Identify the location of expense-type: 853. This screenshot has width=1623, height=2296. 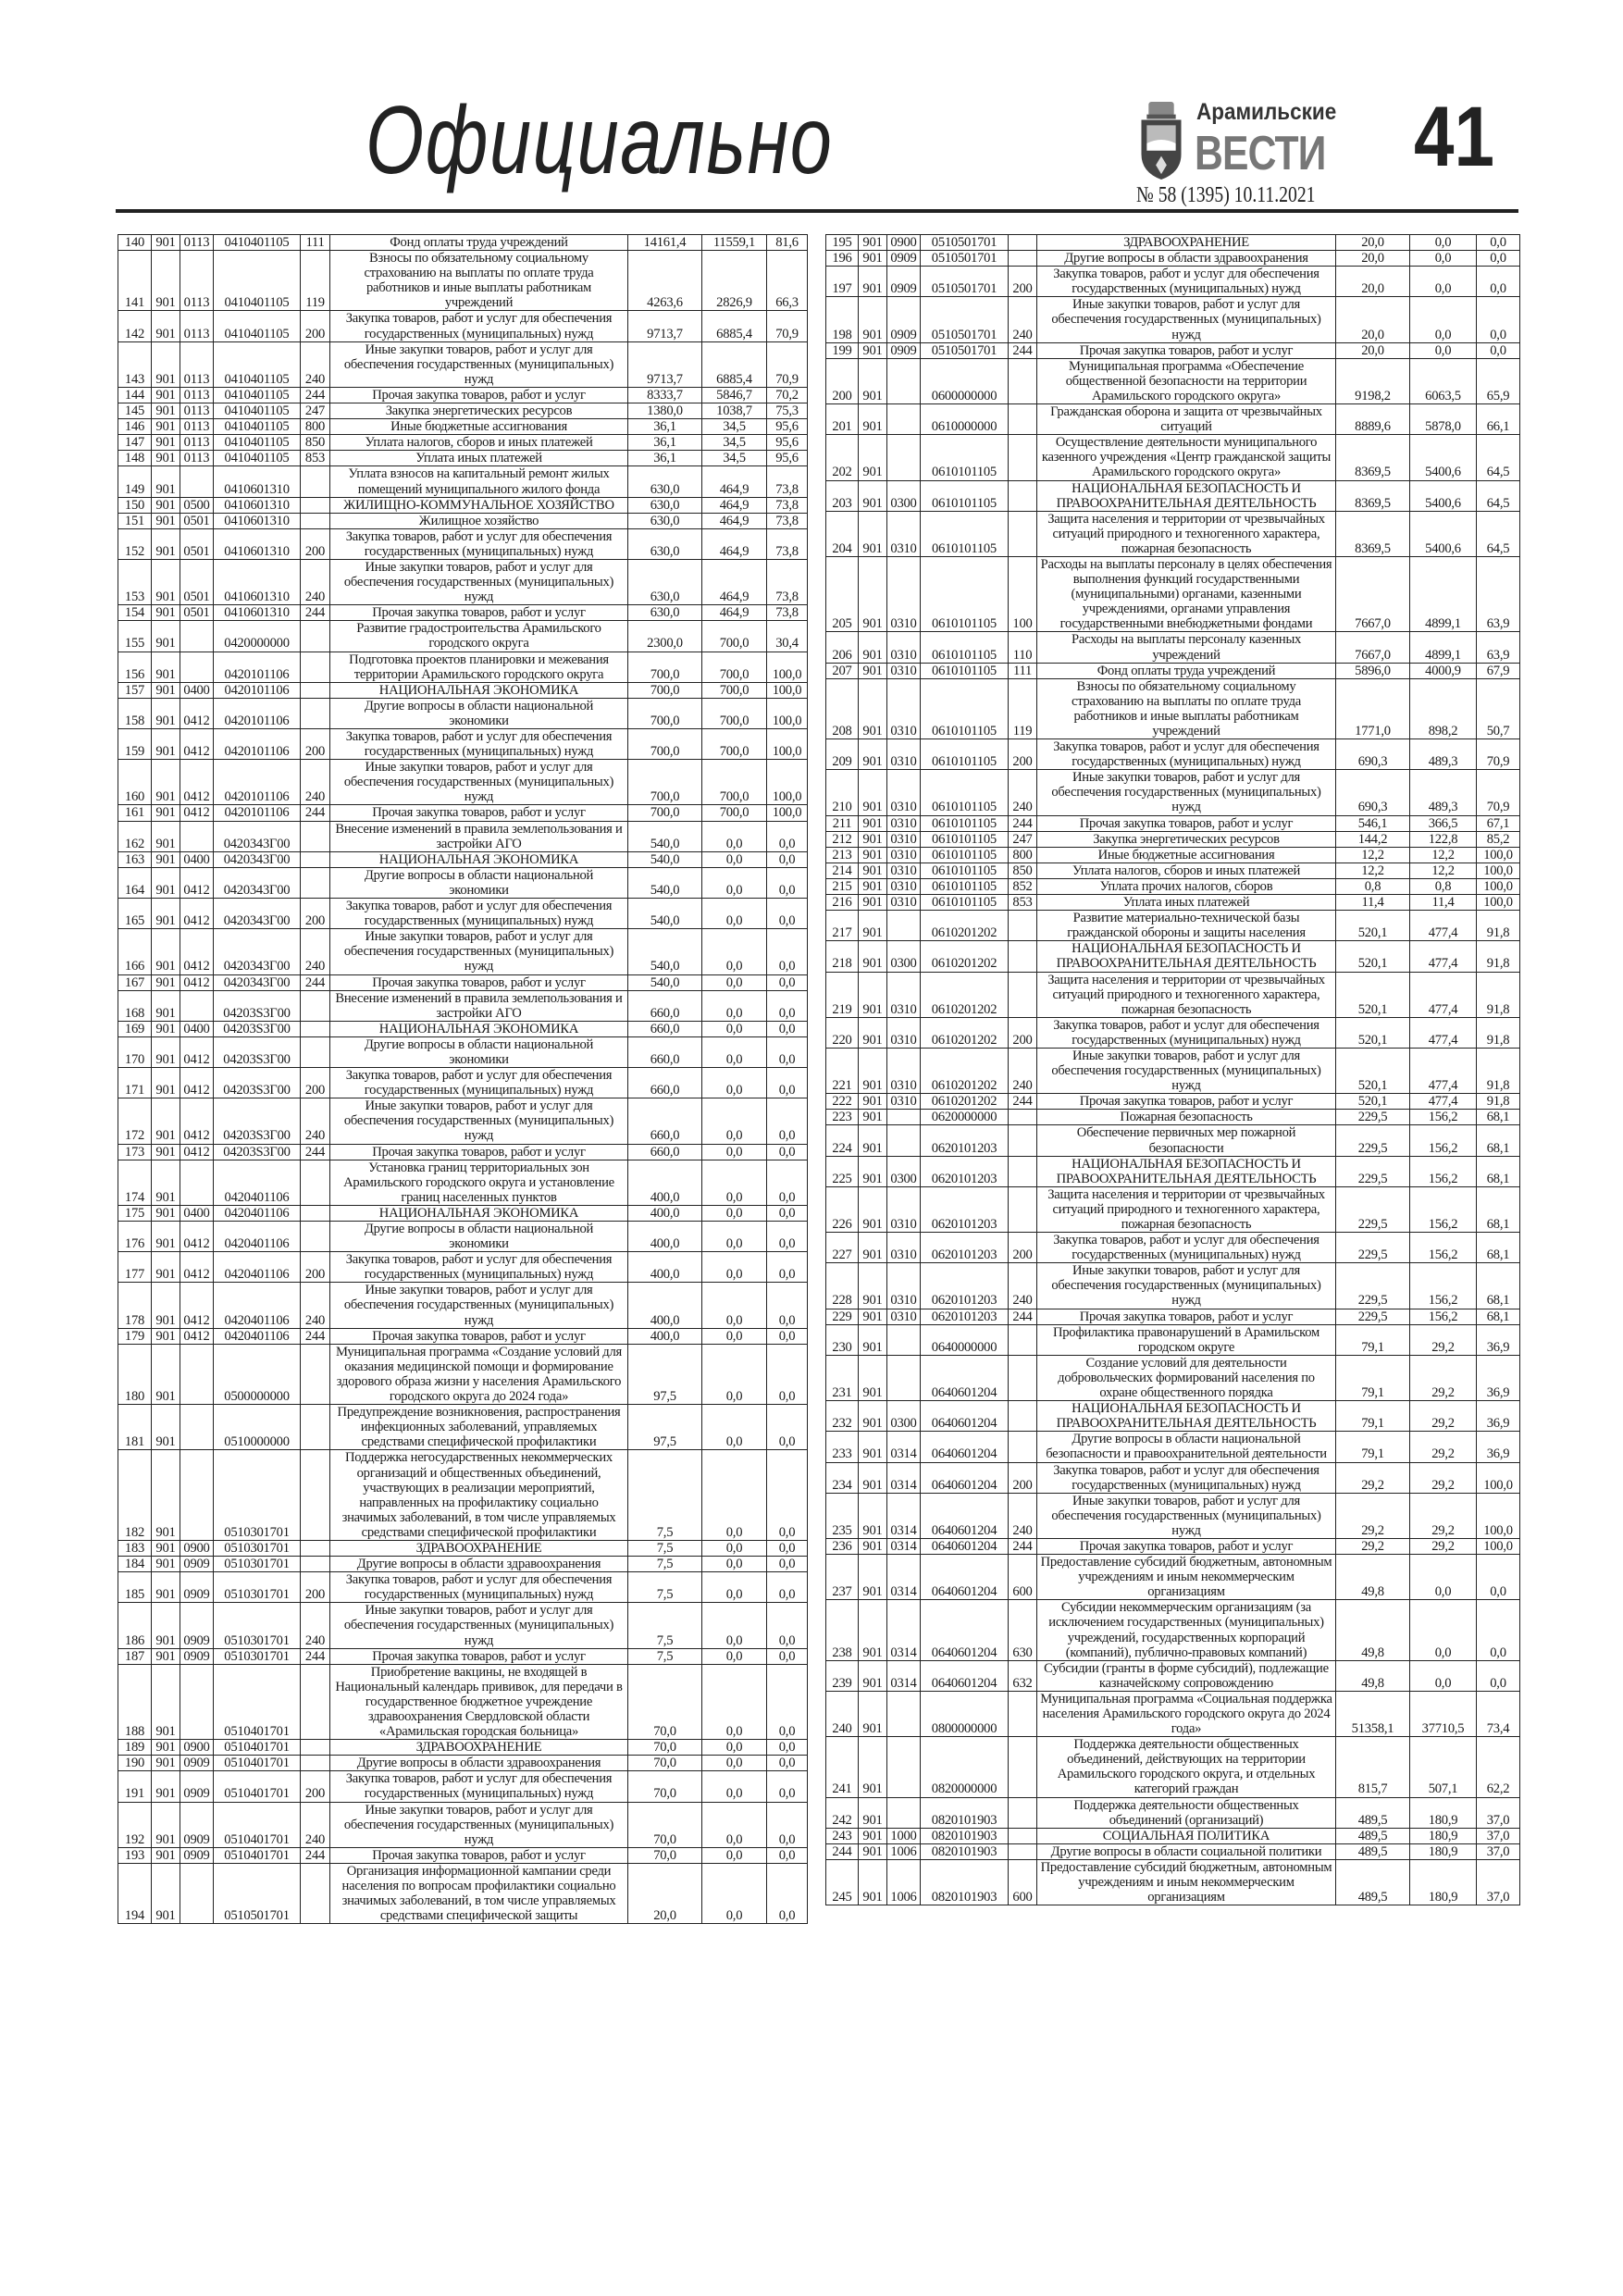
(315, 459).